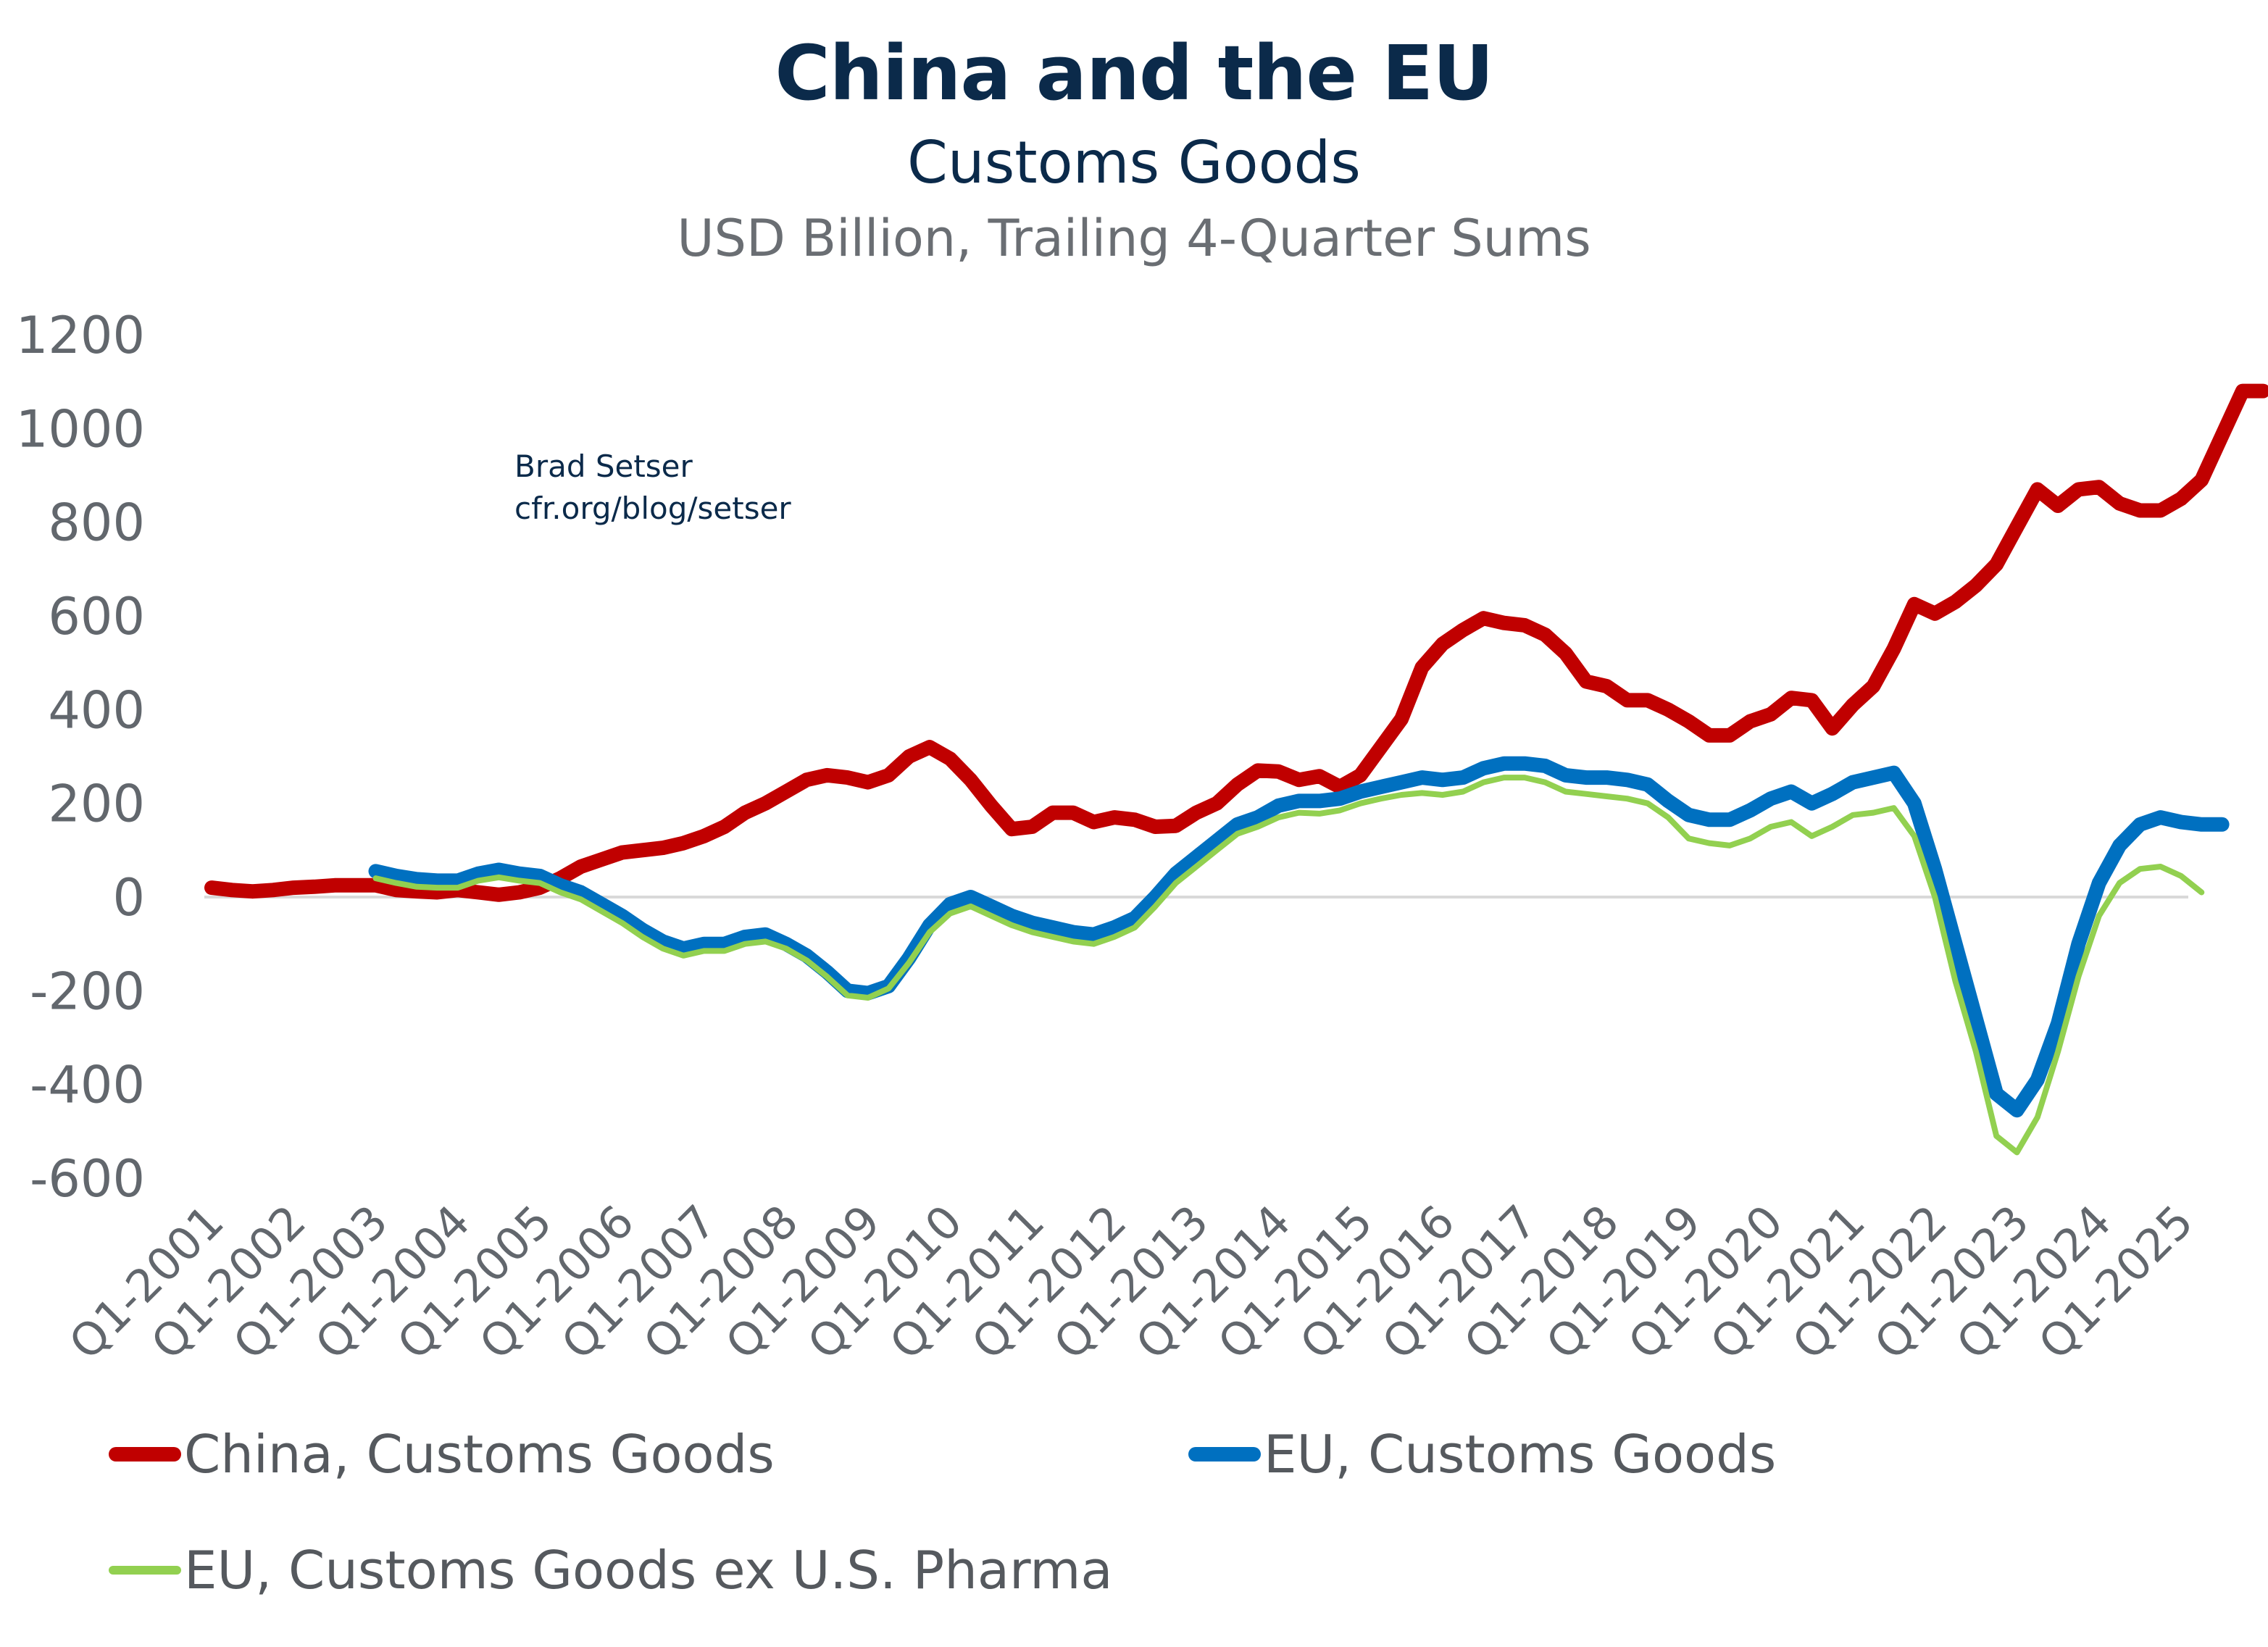 Image resolution: width=2268 pixels, height=1647 pixels. Describe the element at coordinates (96, 523) in the screenshot. I see `y-tick-label: 800` at that location.